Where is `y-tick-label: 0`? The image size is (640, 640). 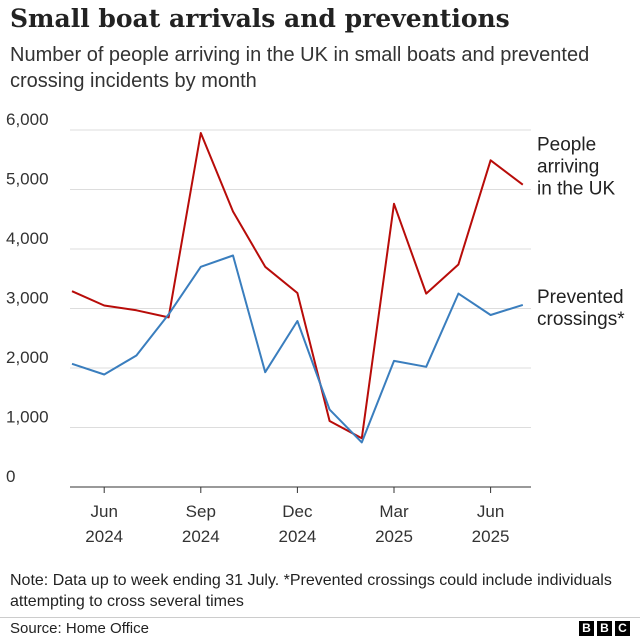
y-tick-label: 0 is located at coordinates (10, 476).